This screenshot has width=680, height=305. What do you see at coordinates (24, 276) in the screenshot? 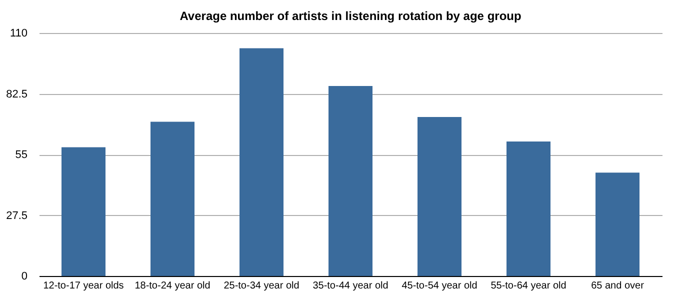
I see `y-tick-label: 0` at bounding box center [24, 276].